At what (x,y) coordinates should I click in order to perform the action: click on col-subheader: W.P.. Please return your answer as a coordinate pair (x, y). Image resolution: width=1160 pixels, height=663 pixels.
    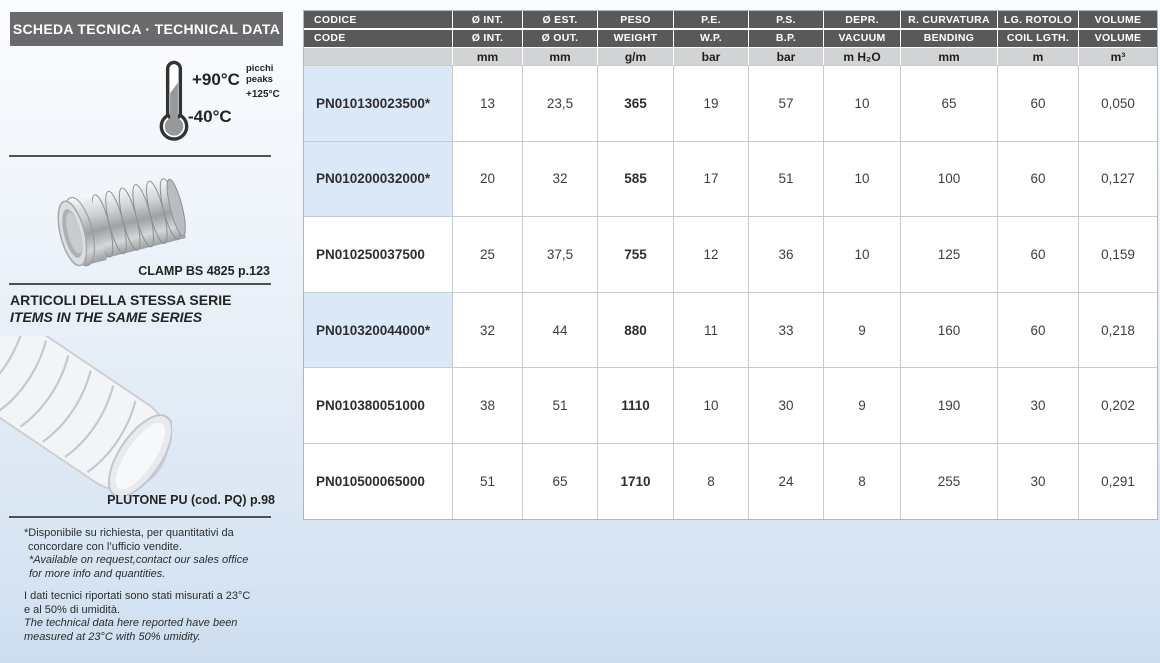
    Looking at the image, I should click on (711, 38).